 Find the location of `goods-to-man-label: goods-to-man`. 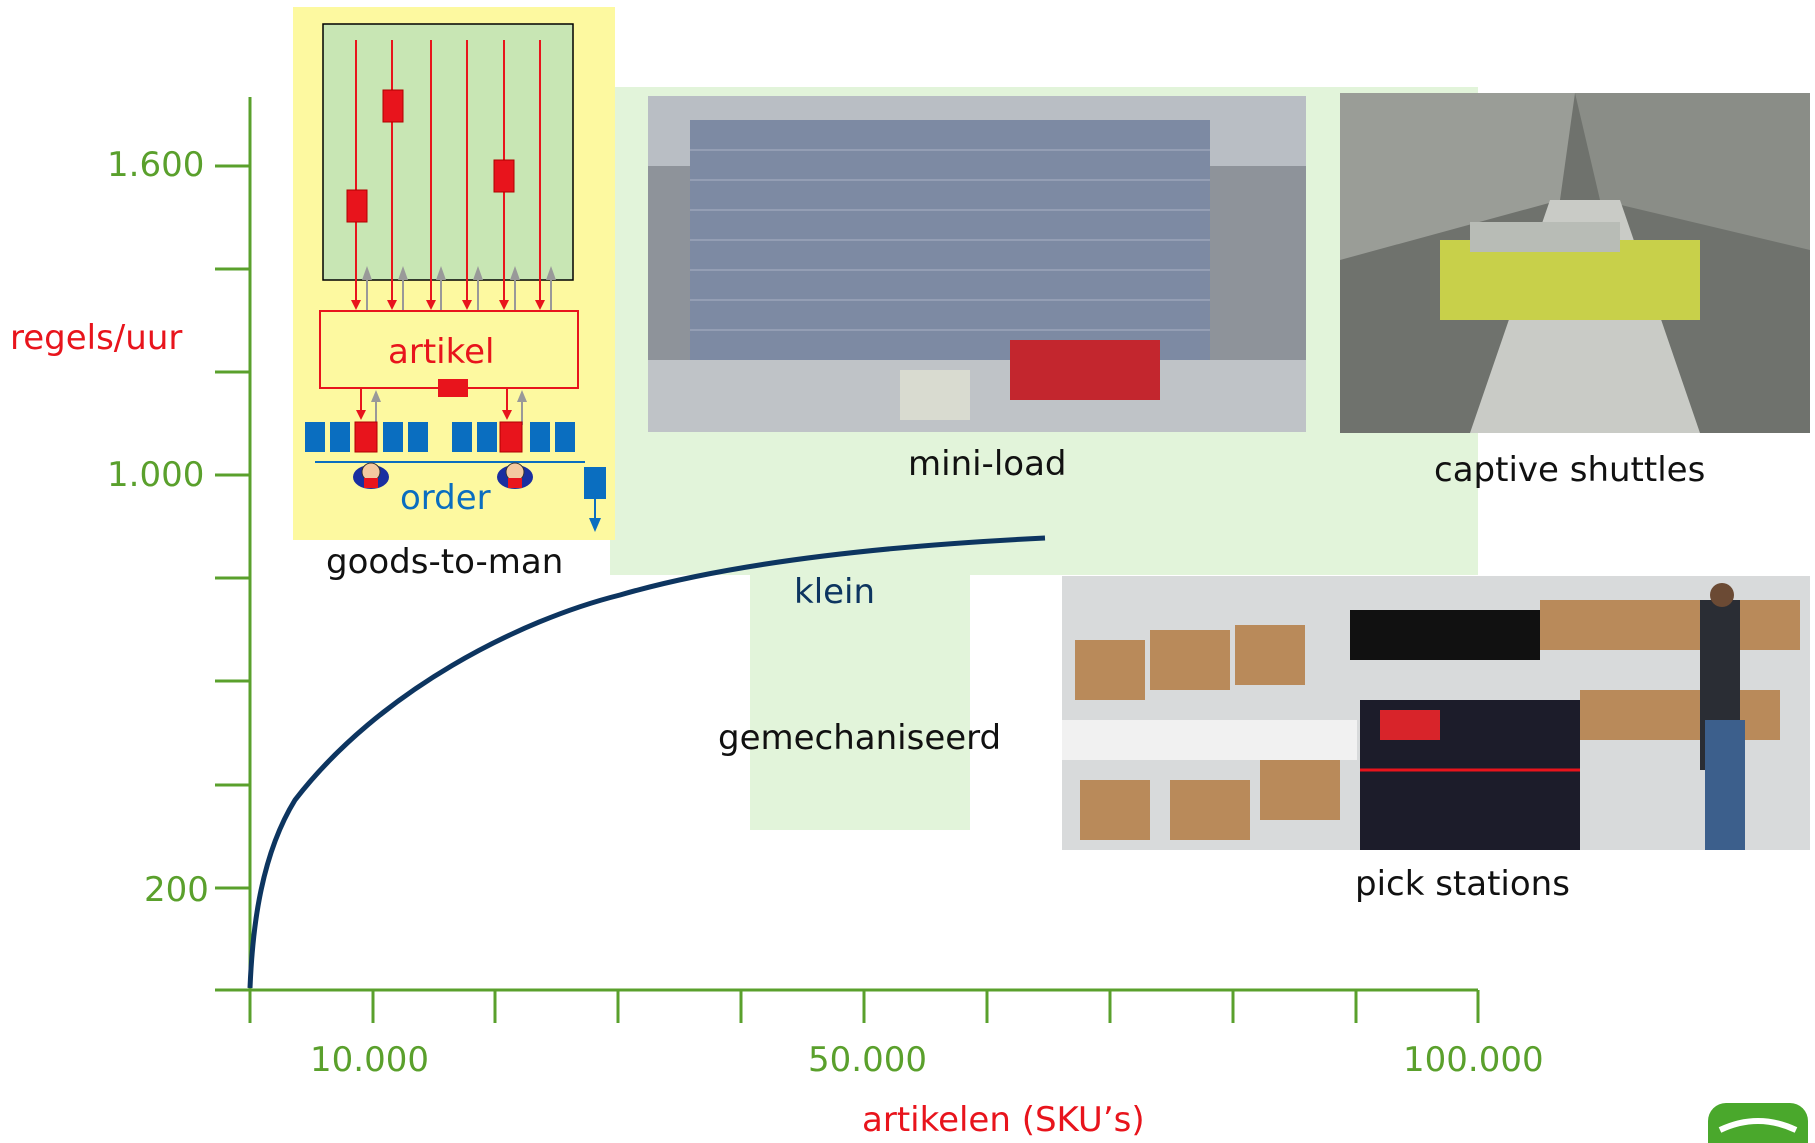

goods-to-man-label: goods-to-man is located at coordinates (445, 562).